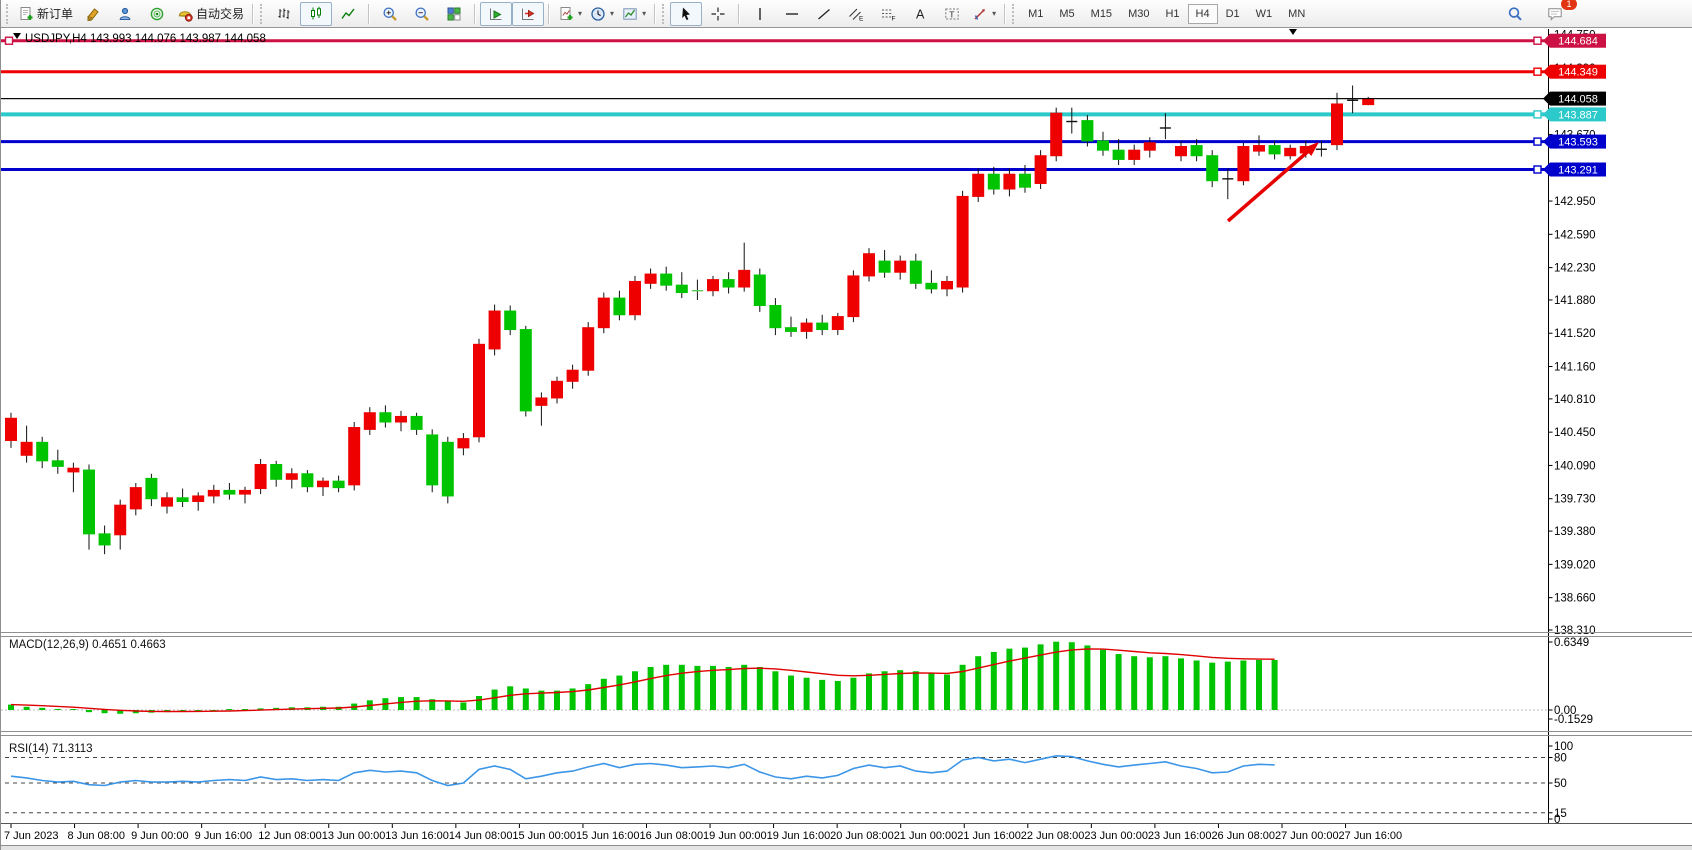  Describe the element at coordinates (718, 14) in the screenshot. I see `crosshair-button` at that location.